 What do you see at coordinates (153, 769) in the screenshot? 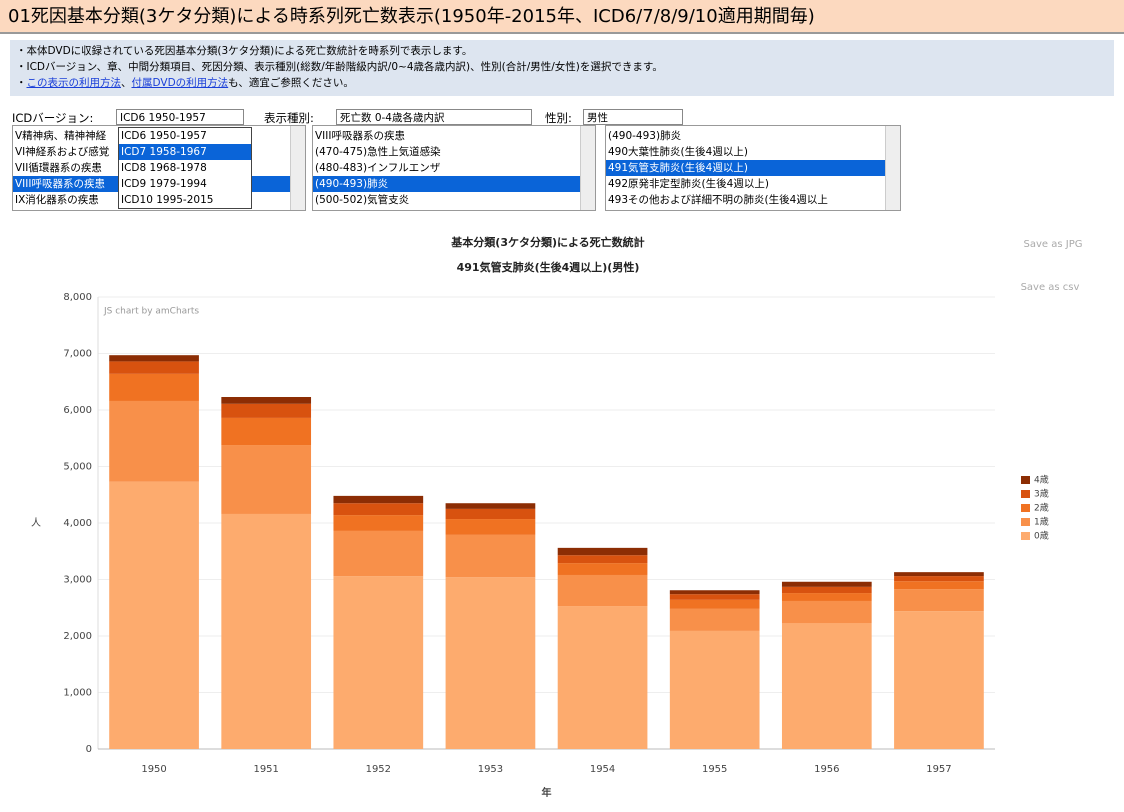
I see `x-tick-label: 1950` at bounding box center [153, 769].